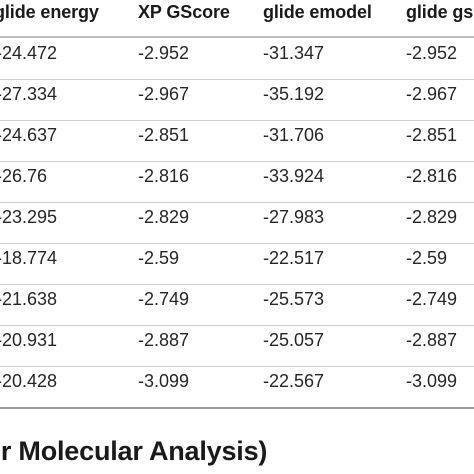 Image resolution: width=474 pixels, height=474 pixels. I want to click on table-caption: er Molecular Analysis), so click(134, 451).